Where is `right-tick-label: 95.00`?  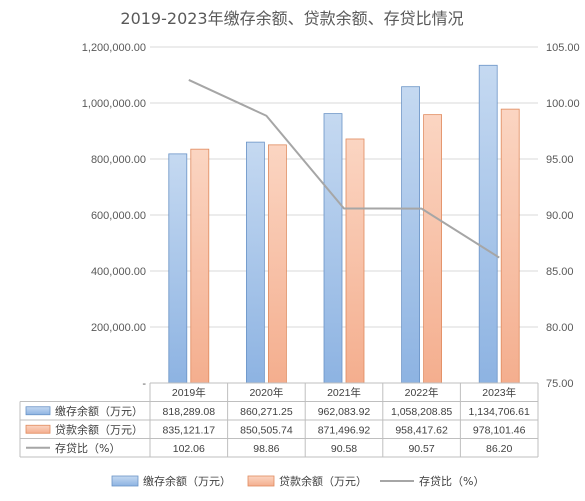 right-tick-label: 95.00 is located at coordinates (560, 160).